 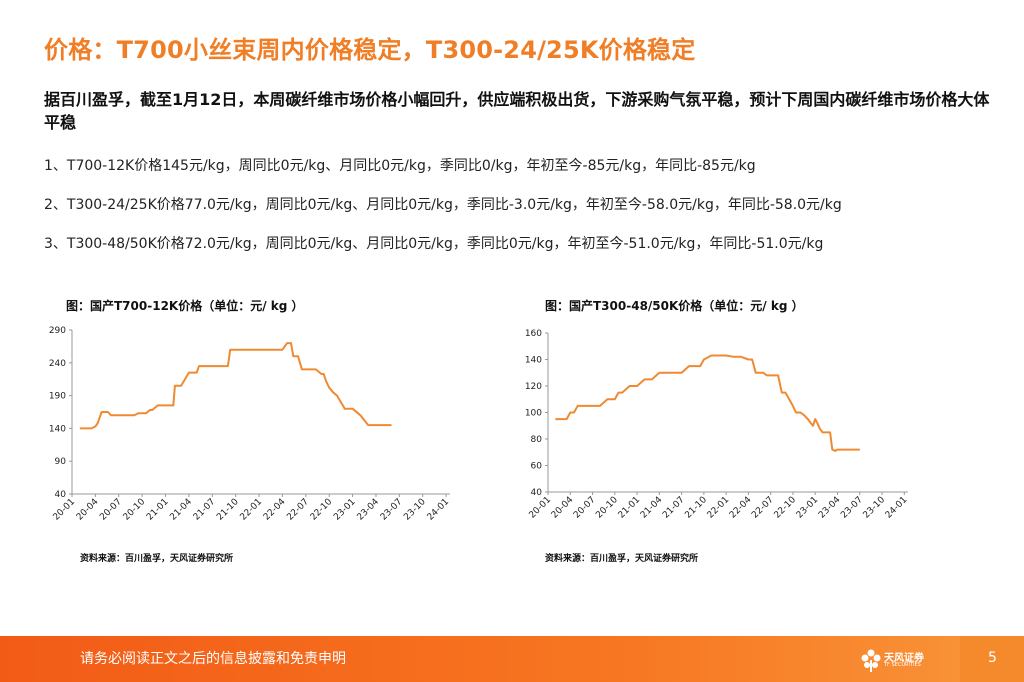 What do you see at coordinates (61, 462) in the screenshot?
I see `y-tick-label: 90` at bounding box center [61, 462].